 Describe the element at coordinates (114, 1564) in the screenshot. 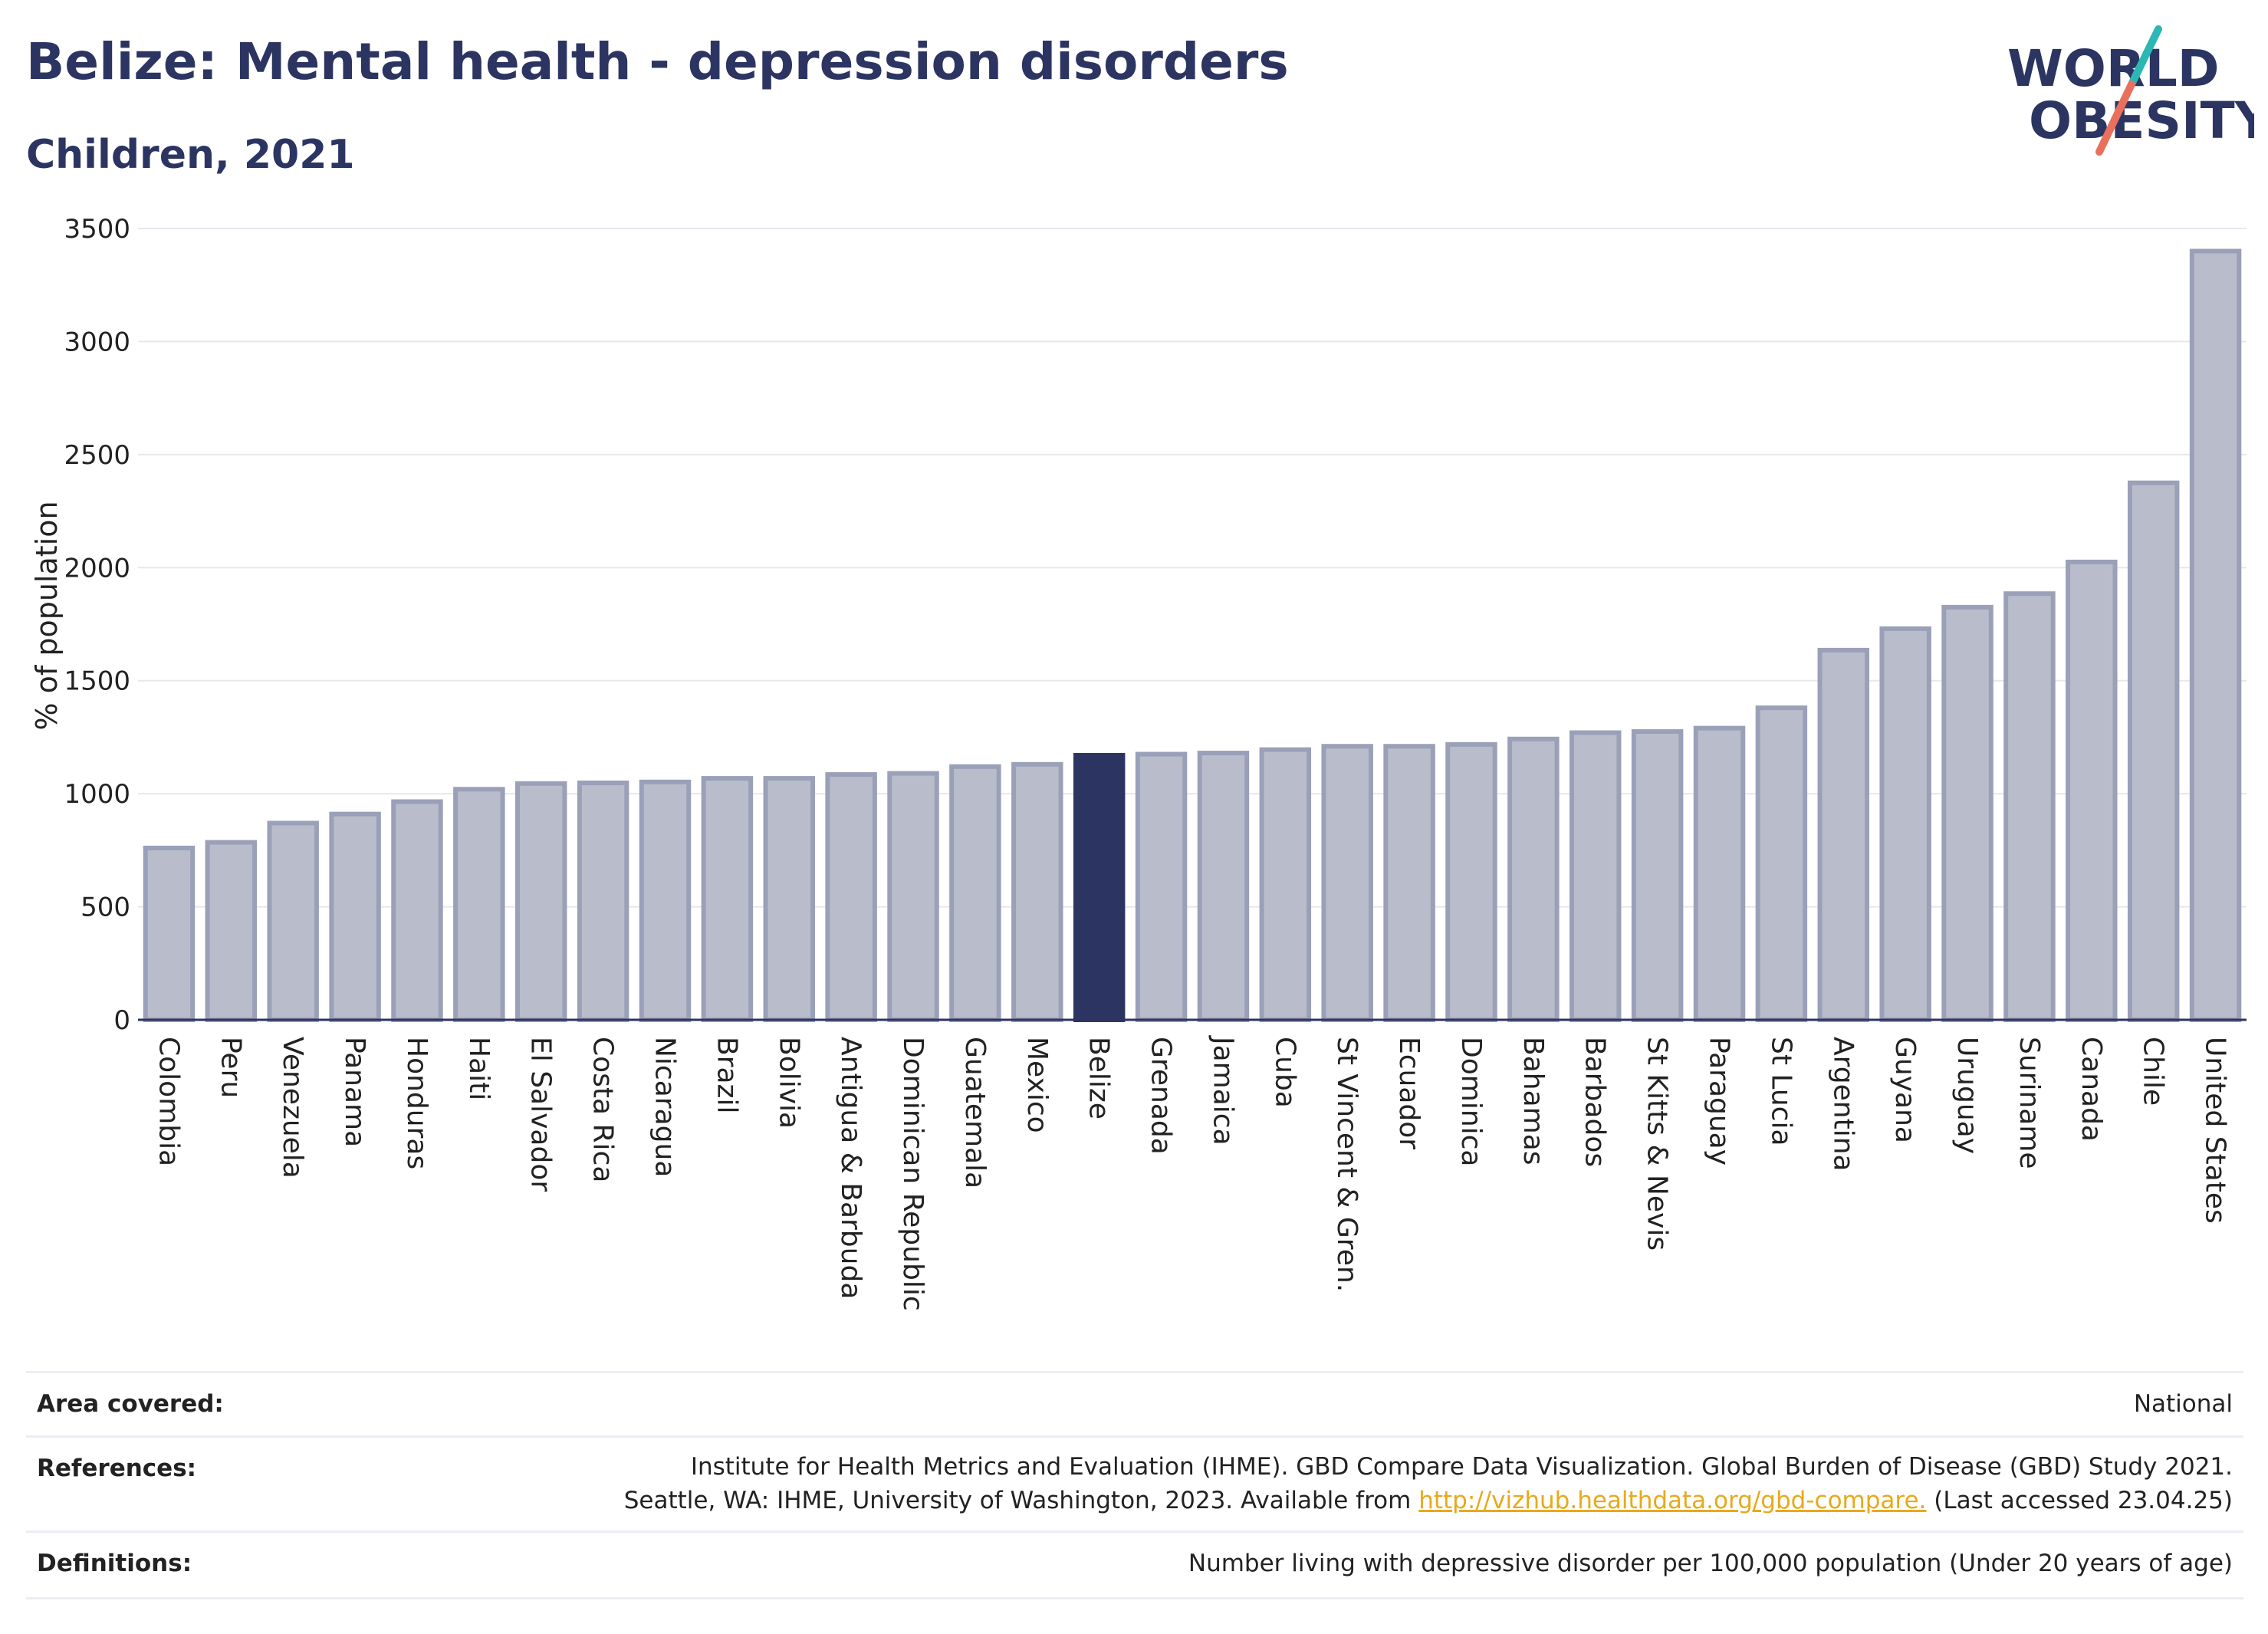

I see `definitions-label: Definitions:` at that location.